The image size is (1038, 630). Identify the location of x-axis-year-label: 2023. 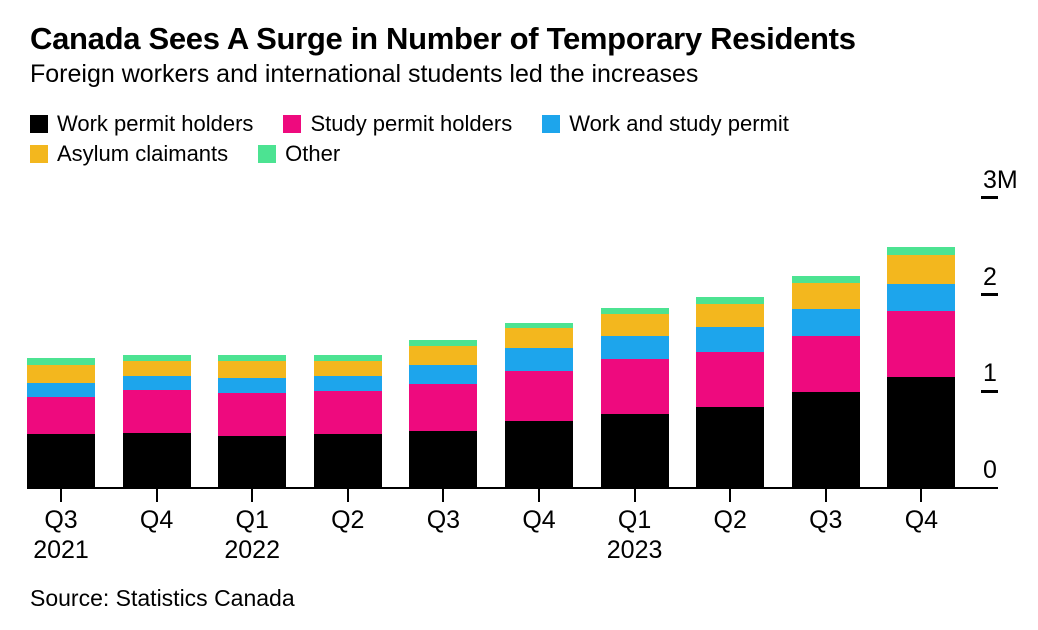
(634, 550).